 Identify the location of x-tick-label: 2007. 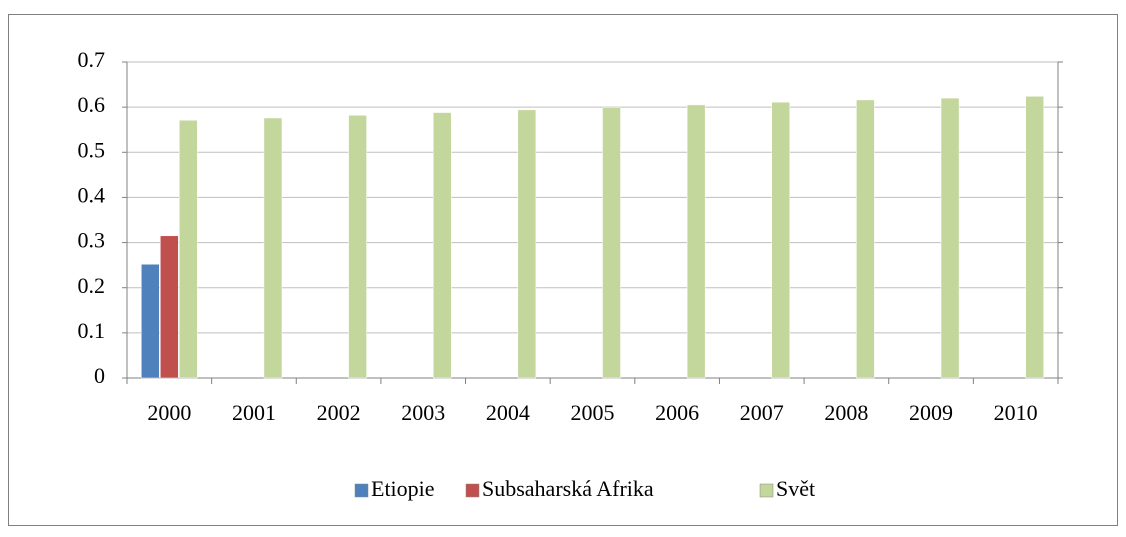
(762, 412).